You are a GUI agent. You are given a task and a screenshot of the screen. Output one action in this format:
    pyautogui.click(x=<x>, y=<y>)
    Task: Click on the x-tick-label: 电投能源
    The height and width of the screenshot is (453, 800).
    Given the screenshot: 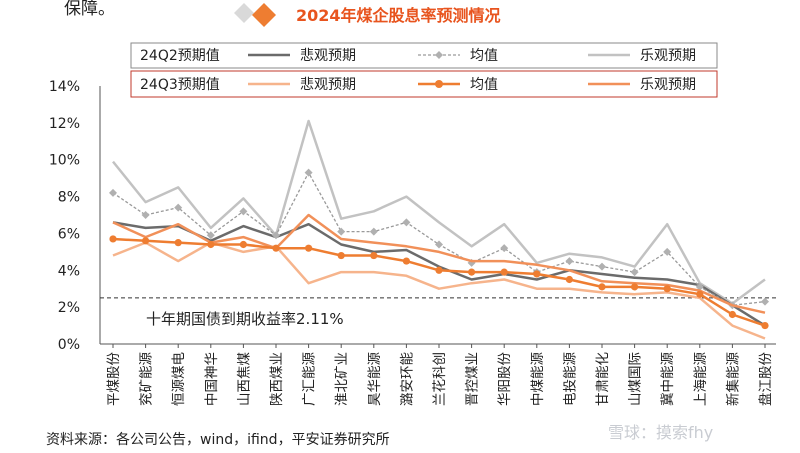 What is the action you would take?
    pyautogui.click(x=570, y=379)
    